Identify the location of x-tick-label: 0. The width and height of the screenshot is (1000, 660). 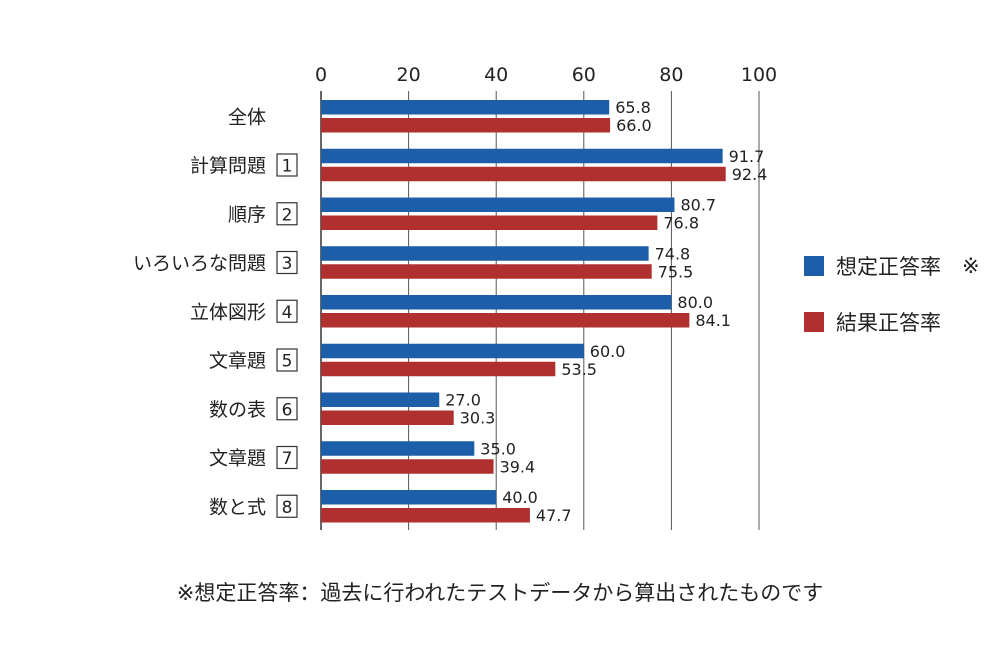
(321, 75).